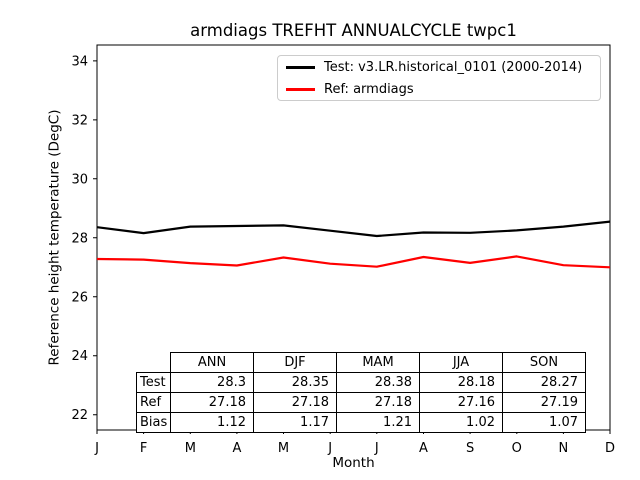  What do you see at coordinates (461, 422) in the screenshot?
I see `table-cell: 1.02` at bounding box center [461, 422].